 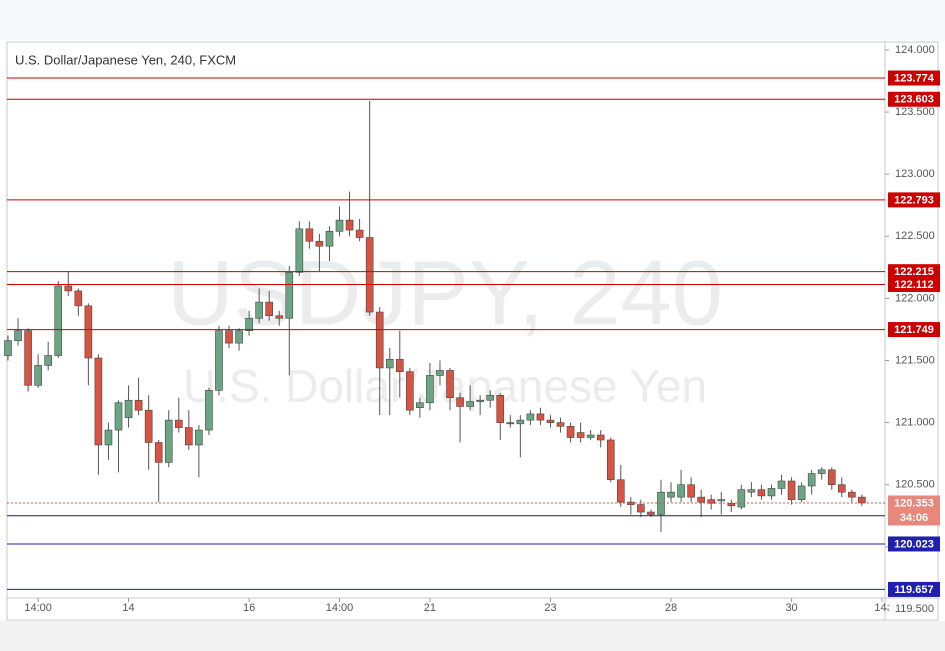 I want to click on countdown: 34:06, so click(x=914, y=518).